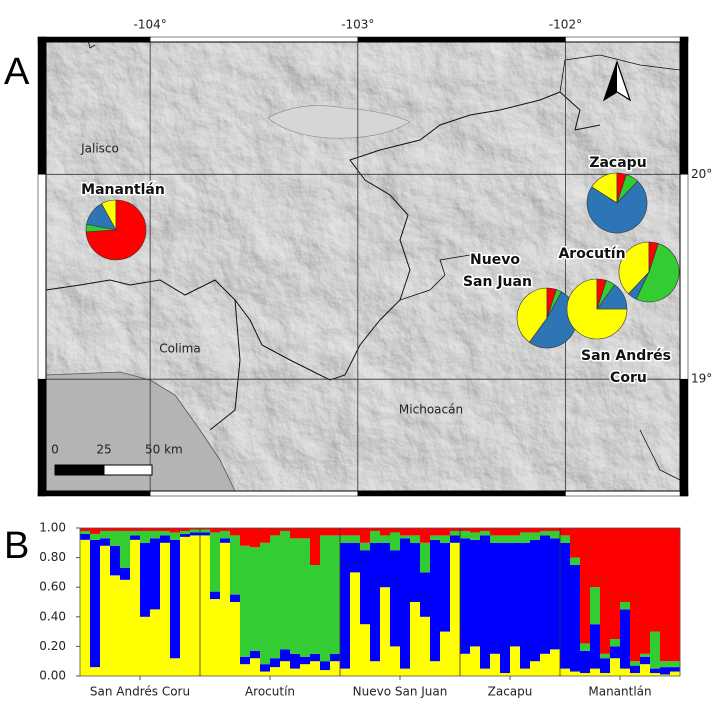 The image size is (720, 706). I want to click on x-tick-label: -103°, so click(357, 25).